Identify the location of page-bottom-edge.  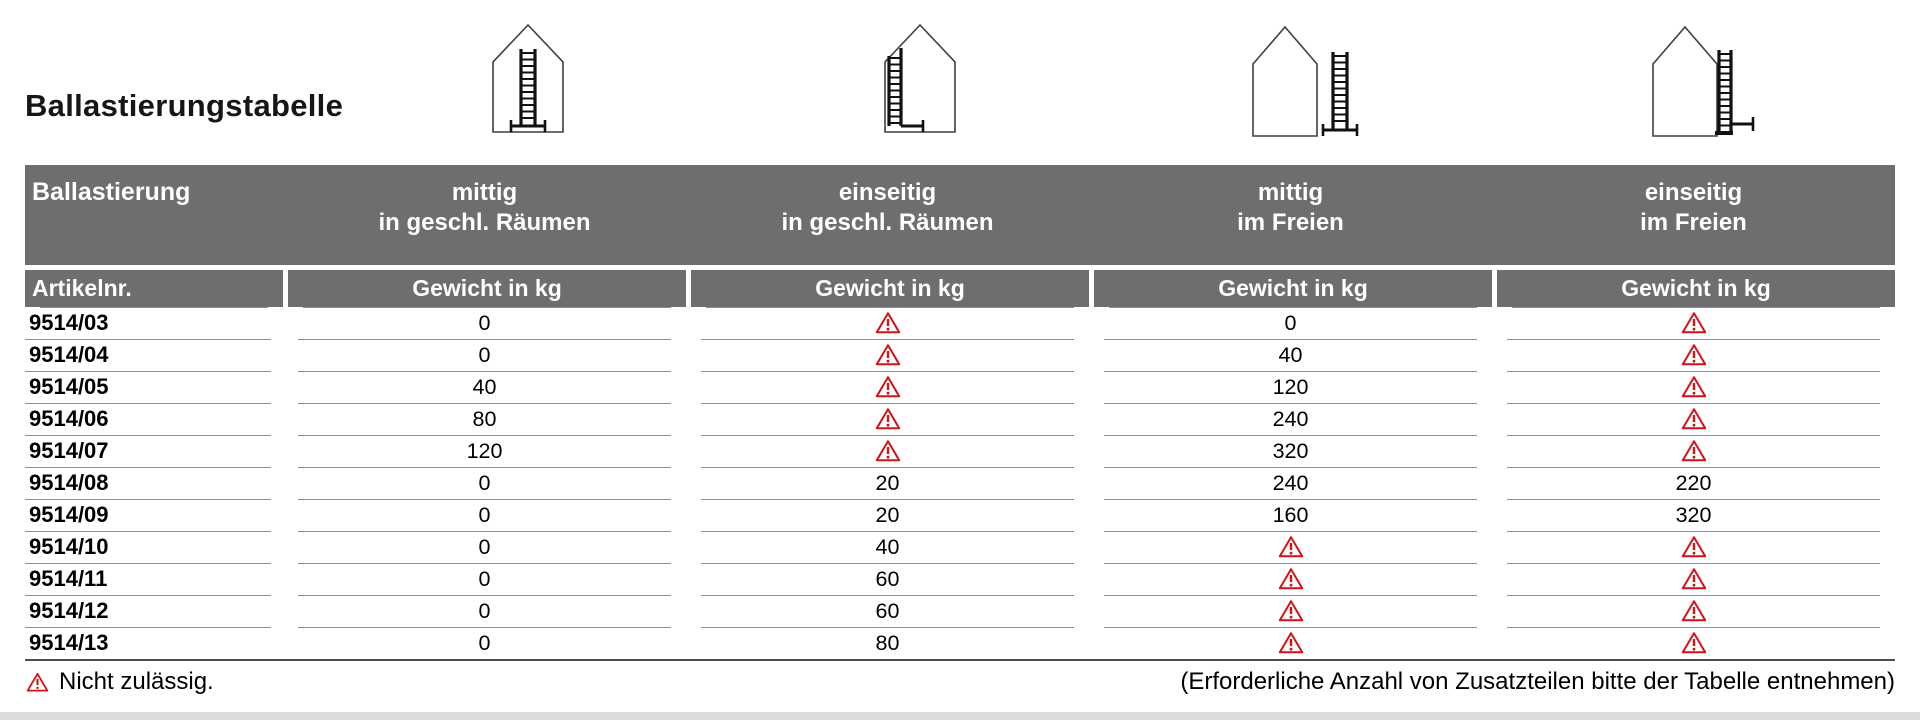
(960, 716).